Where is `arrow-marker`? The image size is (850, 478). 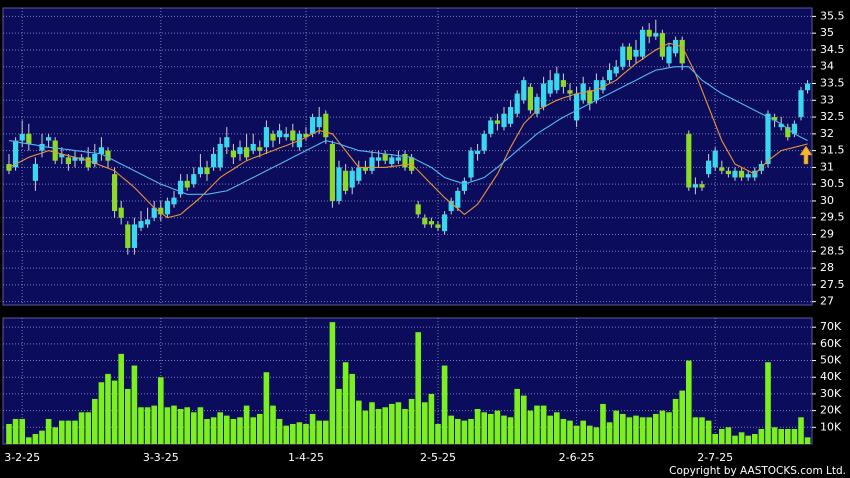 arrow-marker is located at coordinates (806, 155).